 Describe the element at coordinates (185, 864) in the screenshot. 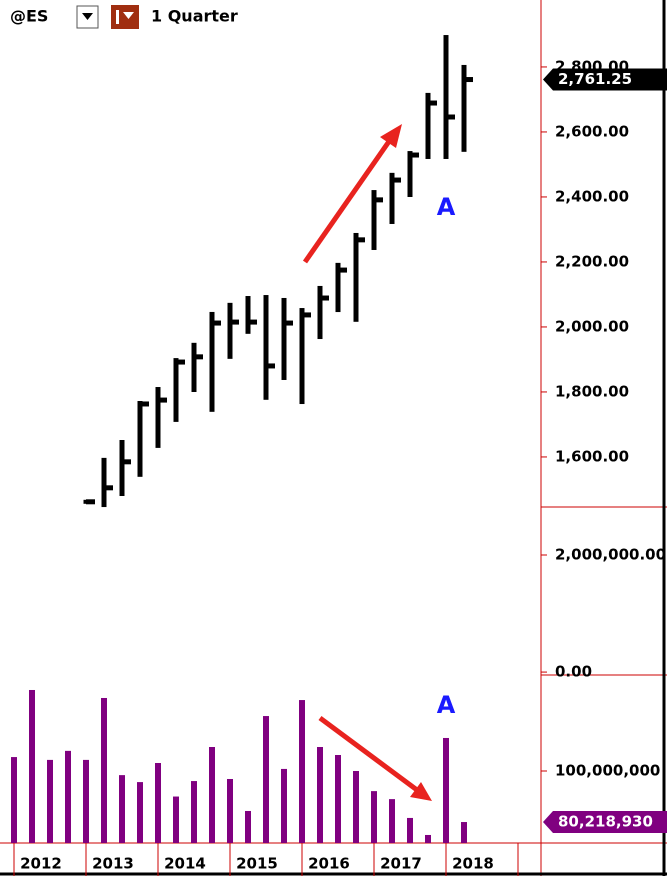

I see `x-tick-label: 2014` at that location.